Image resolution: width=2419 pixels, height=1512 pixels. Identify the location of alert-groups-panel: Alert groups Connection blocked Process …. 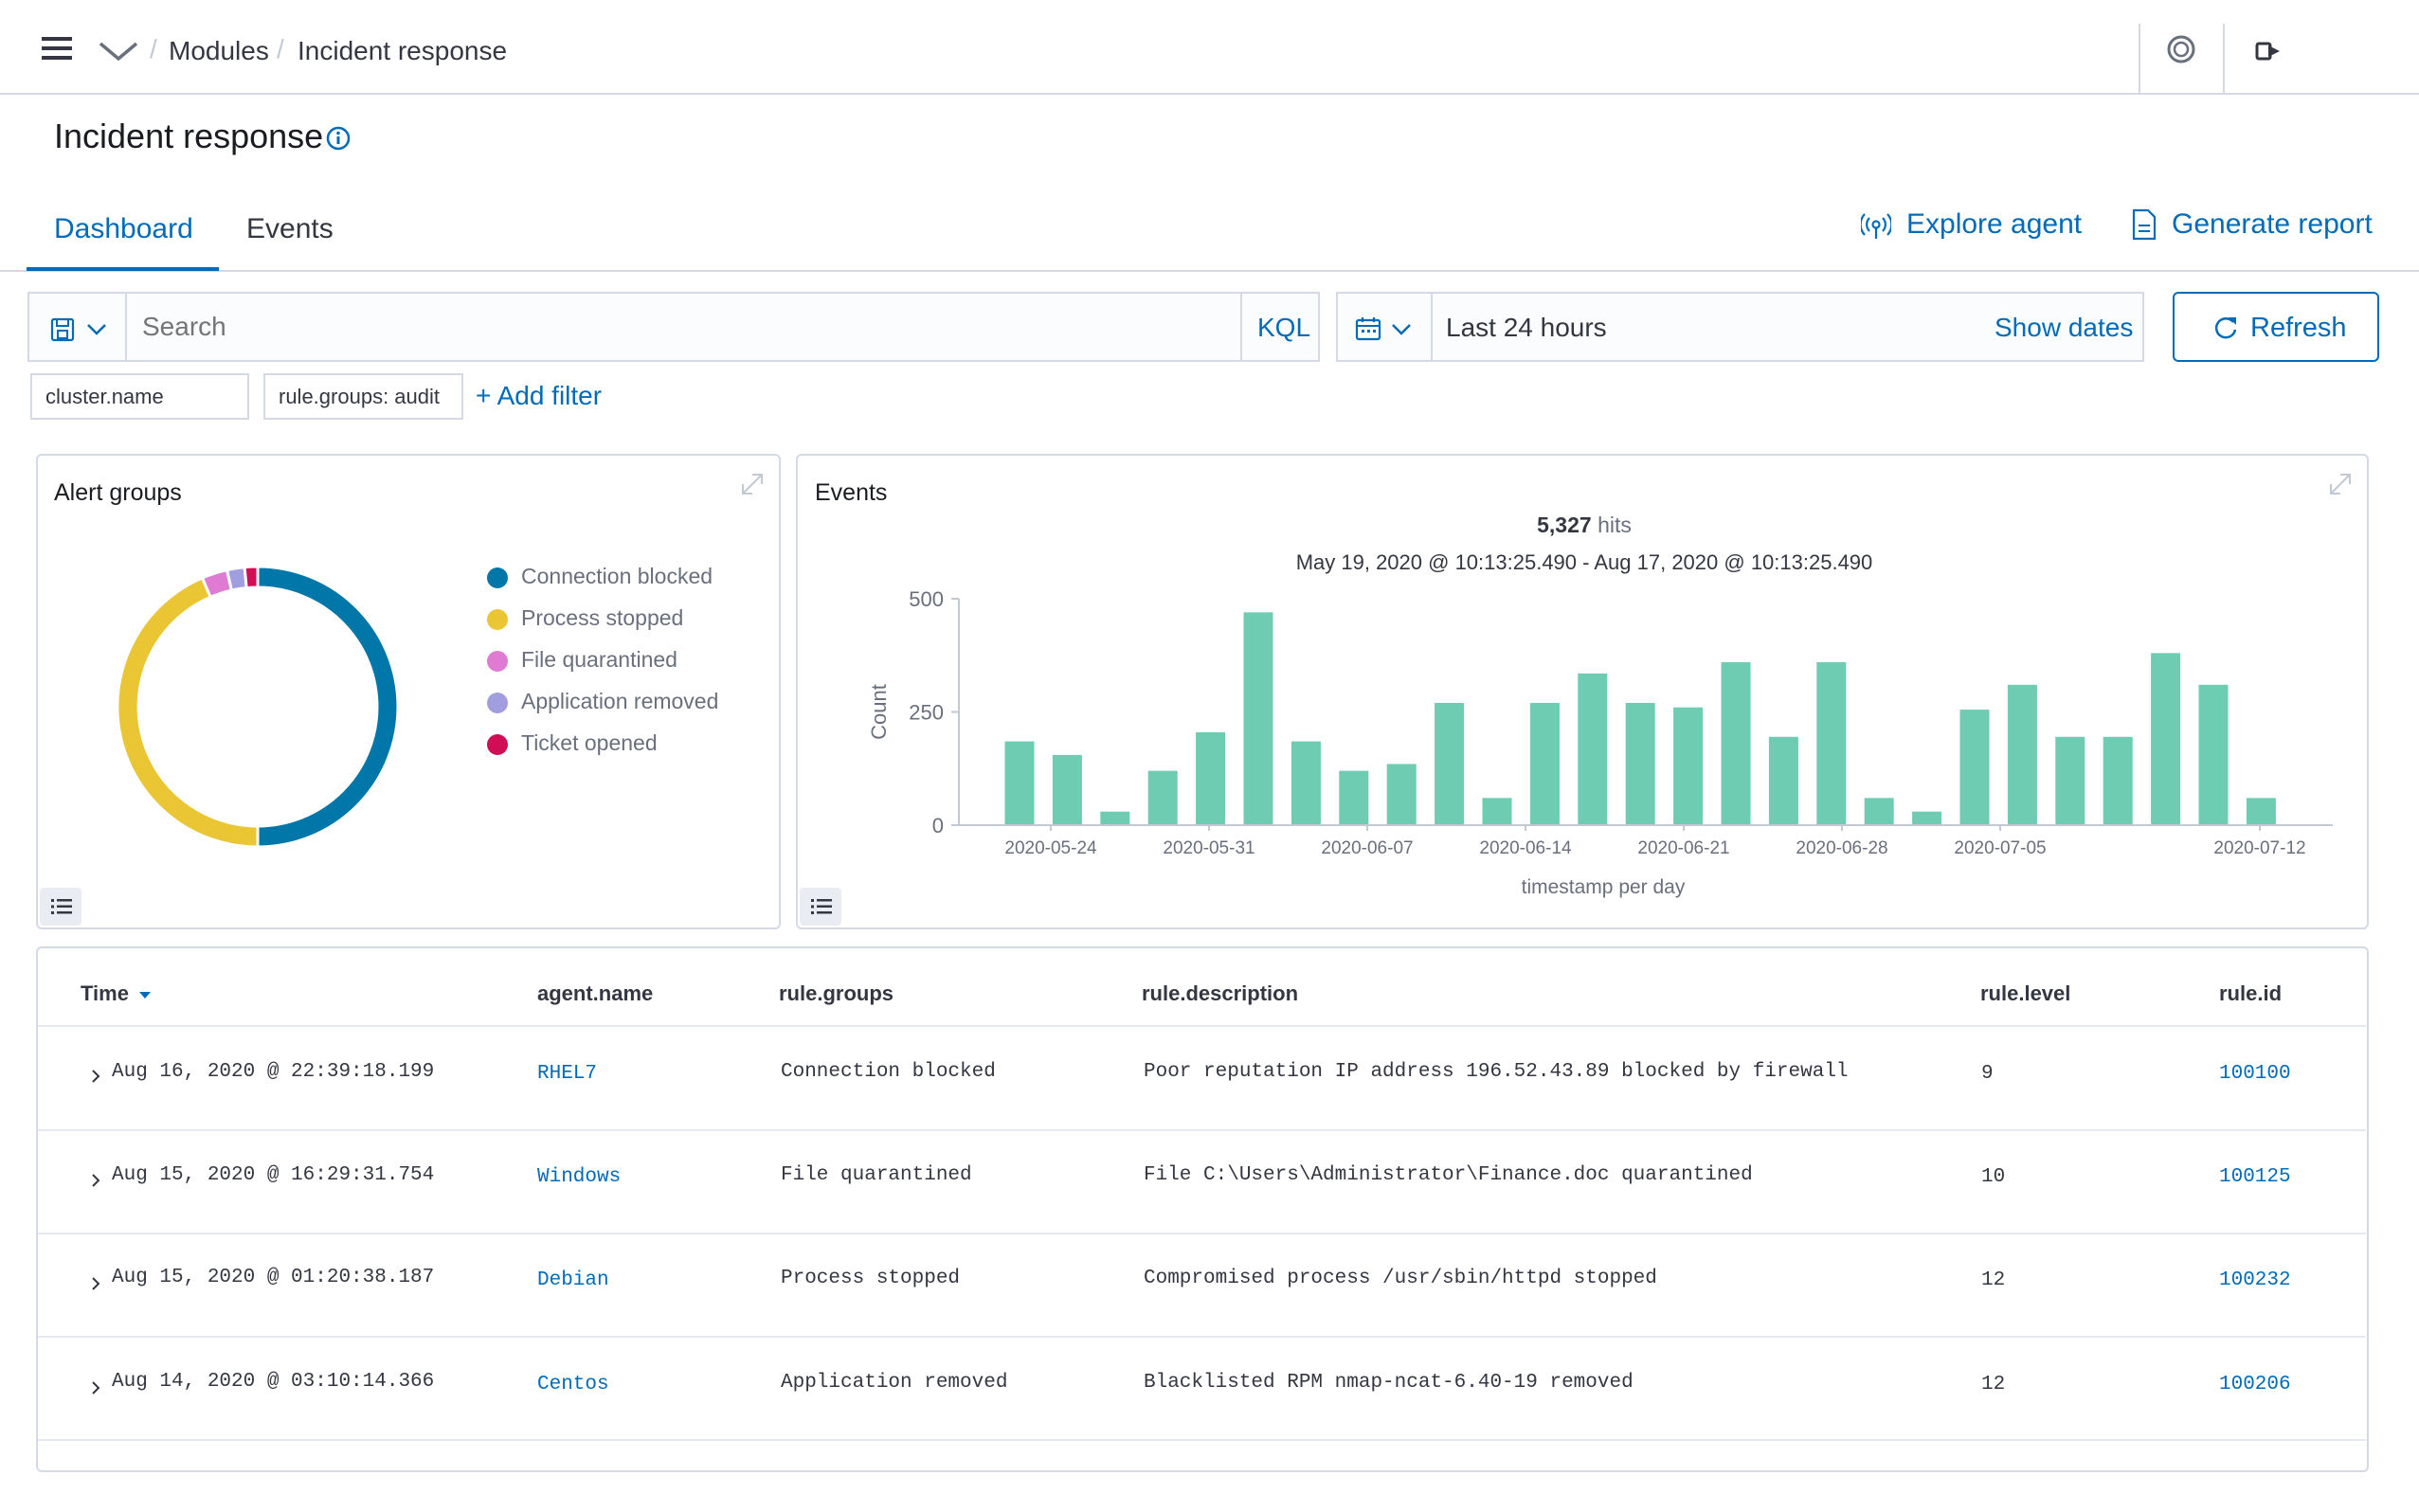
(408, 691).